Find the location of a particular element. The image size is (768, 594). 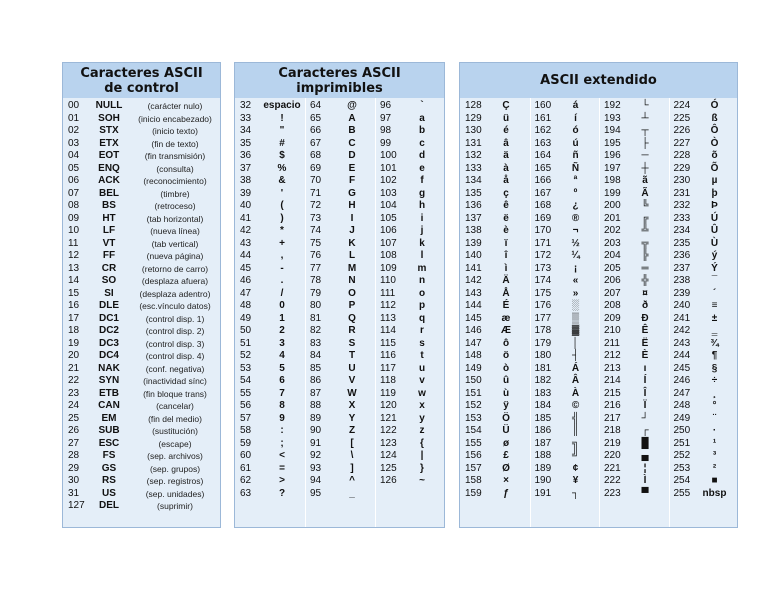

decimal-code: 55 is located at coordinates (246, 393).